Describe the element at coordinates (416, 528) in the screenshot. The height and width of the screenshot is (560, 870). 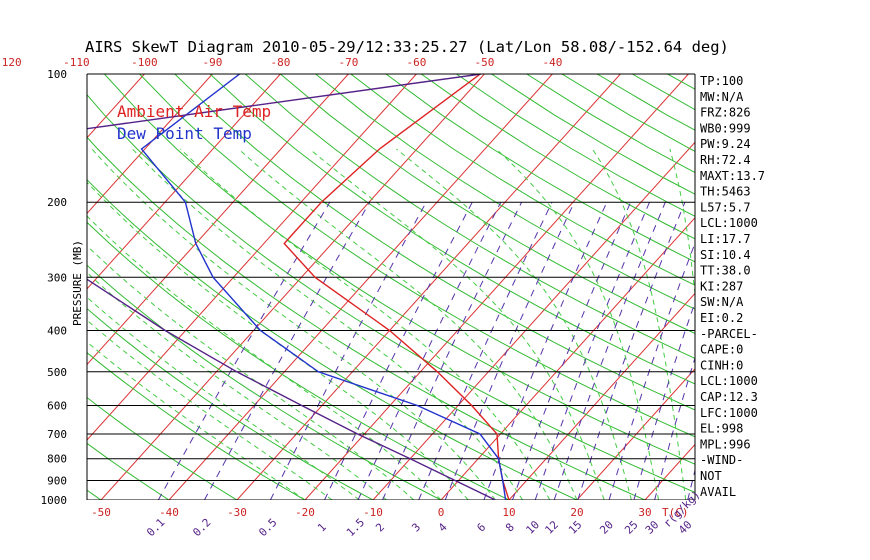
I see `mixing-ratio-tick-label: 3` at that location.